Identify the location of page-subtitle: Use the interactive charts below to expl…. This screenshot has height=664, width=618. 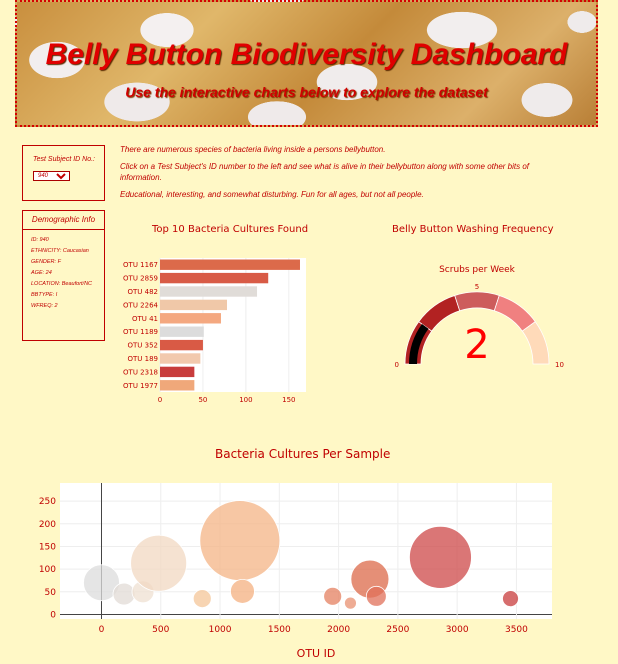
(306, 92).